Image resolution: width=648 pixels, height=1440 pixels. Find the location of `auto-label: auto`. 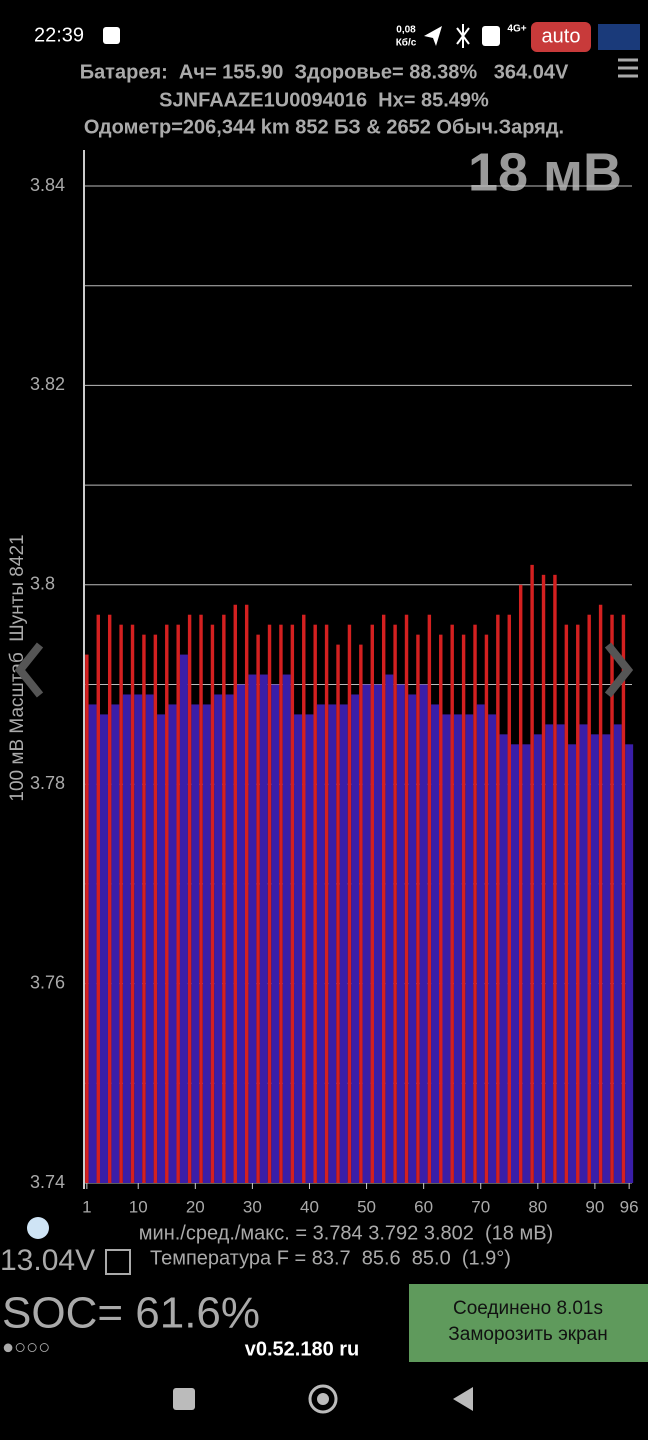

auto-label: auto is located at coordinates (561, 36).